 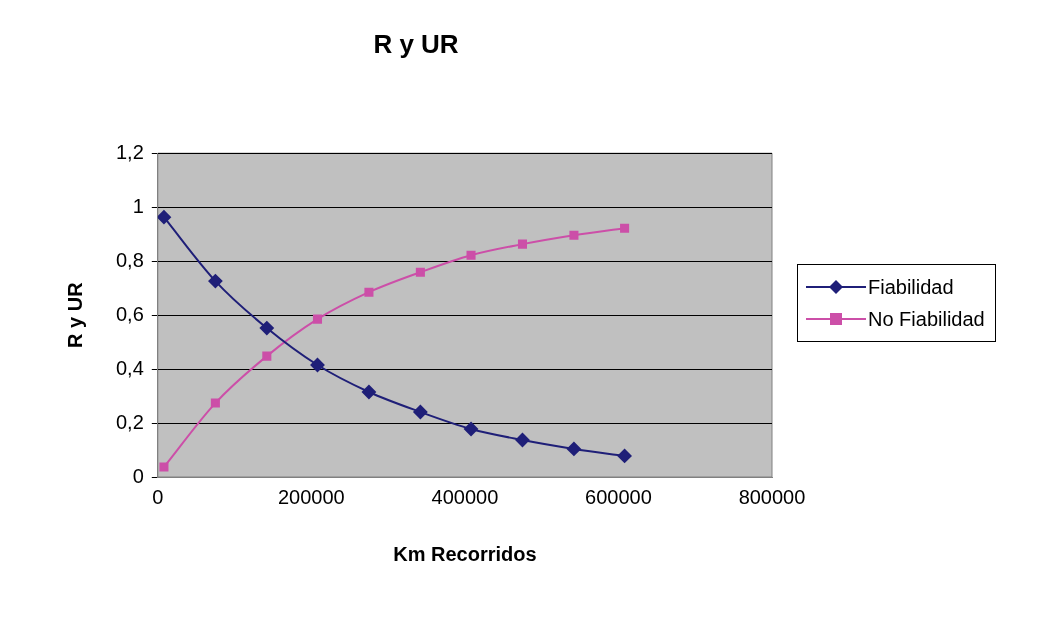 I want to click on legend-label: Fiabilidad, so click(x=911, y=287).